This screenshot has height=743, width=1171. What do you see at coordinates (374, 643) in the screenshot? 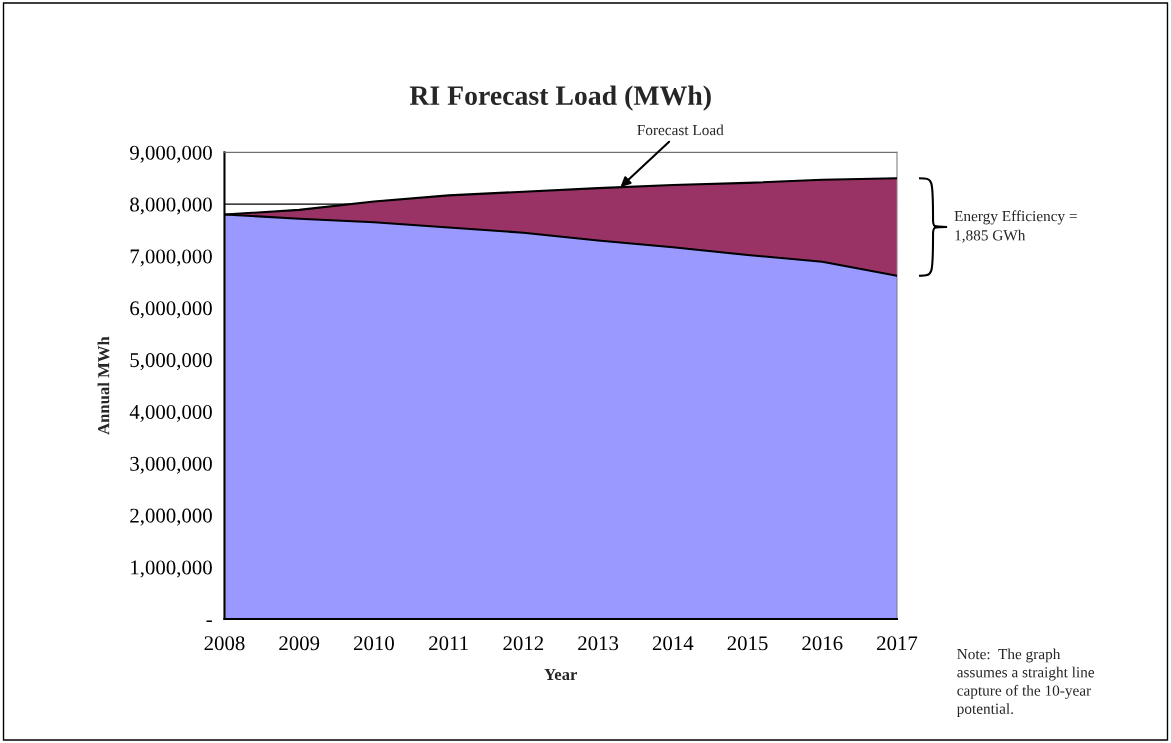
I see `x-tick-label: 2010` at bounding box center [374, 643].